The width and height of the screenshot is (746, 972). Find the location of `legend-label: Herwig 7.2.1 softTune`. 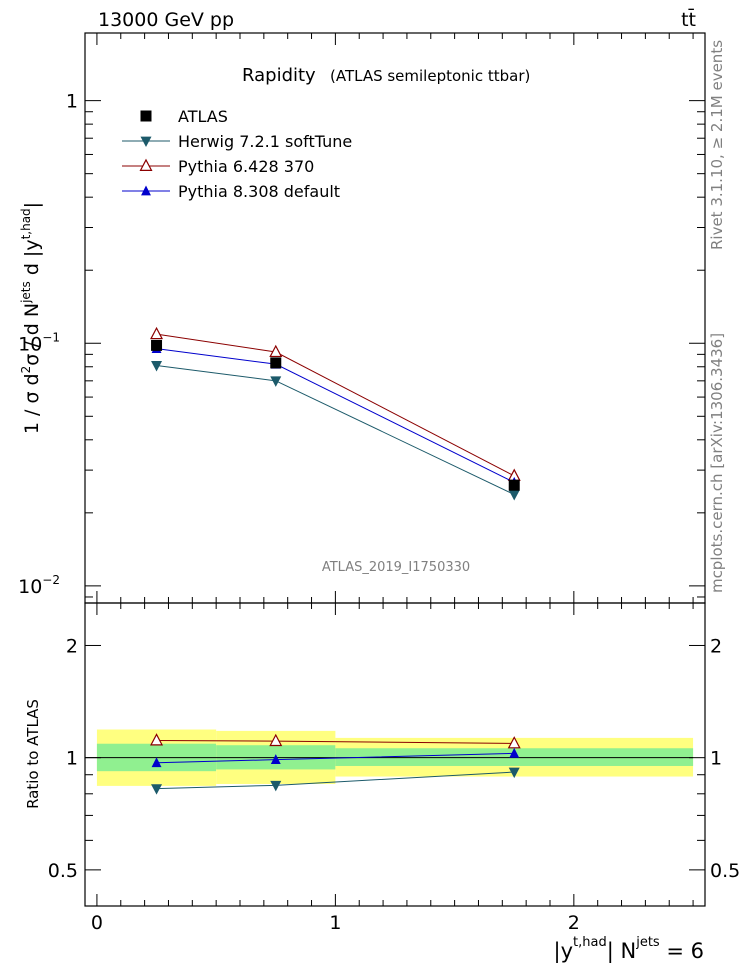

legend-label: Herwig 7.2.1 softTune is located at coordinates (265, 141).